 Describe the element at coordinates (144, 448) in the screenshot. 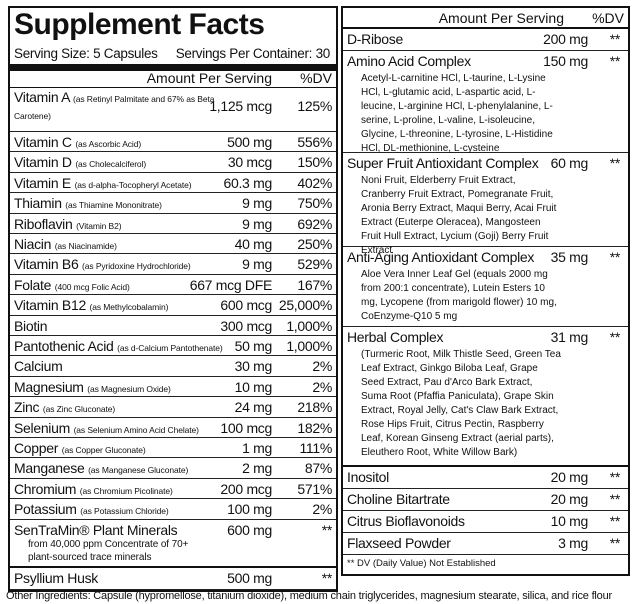

I see `nutrient-name: Copper (as Copper Gluconate)` at that location.